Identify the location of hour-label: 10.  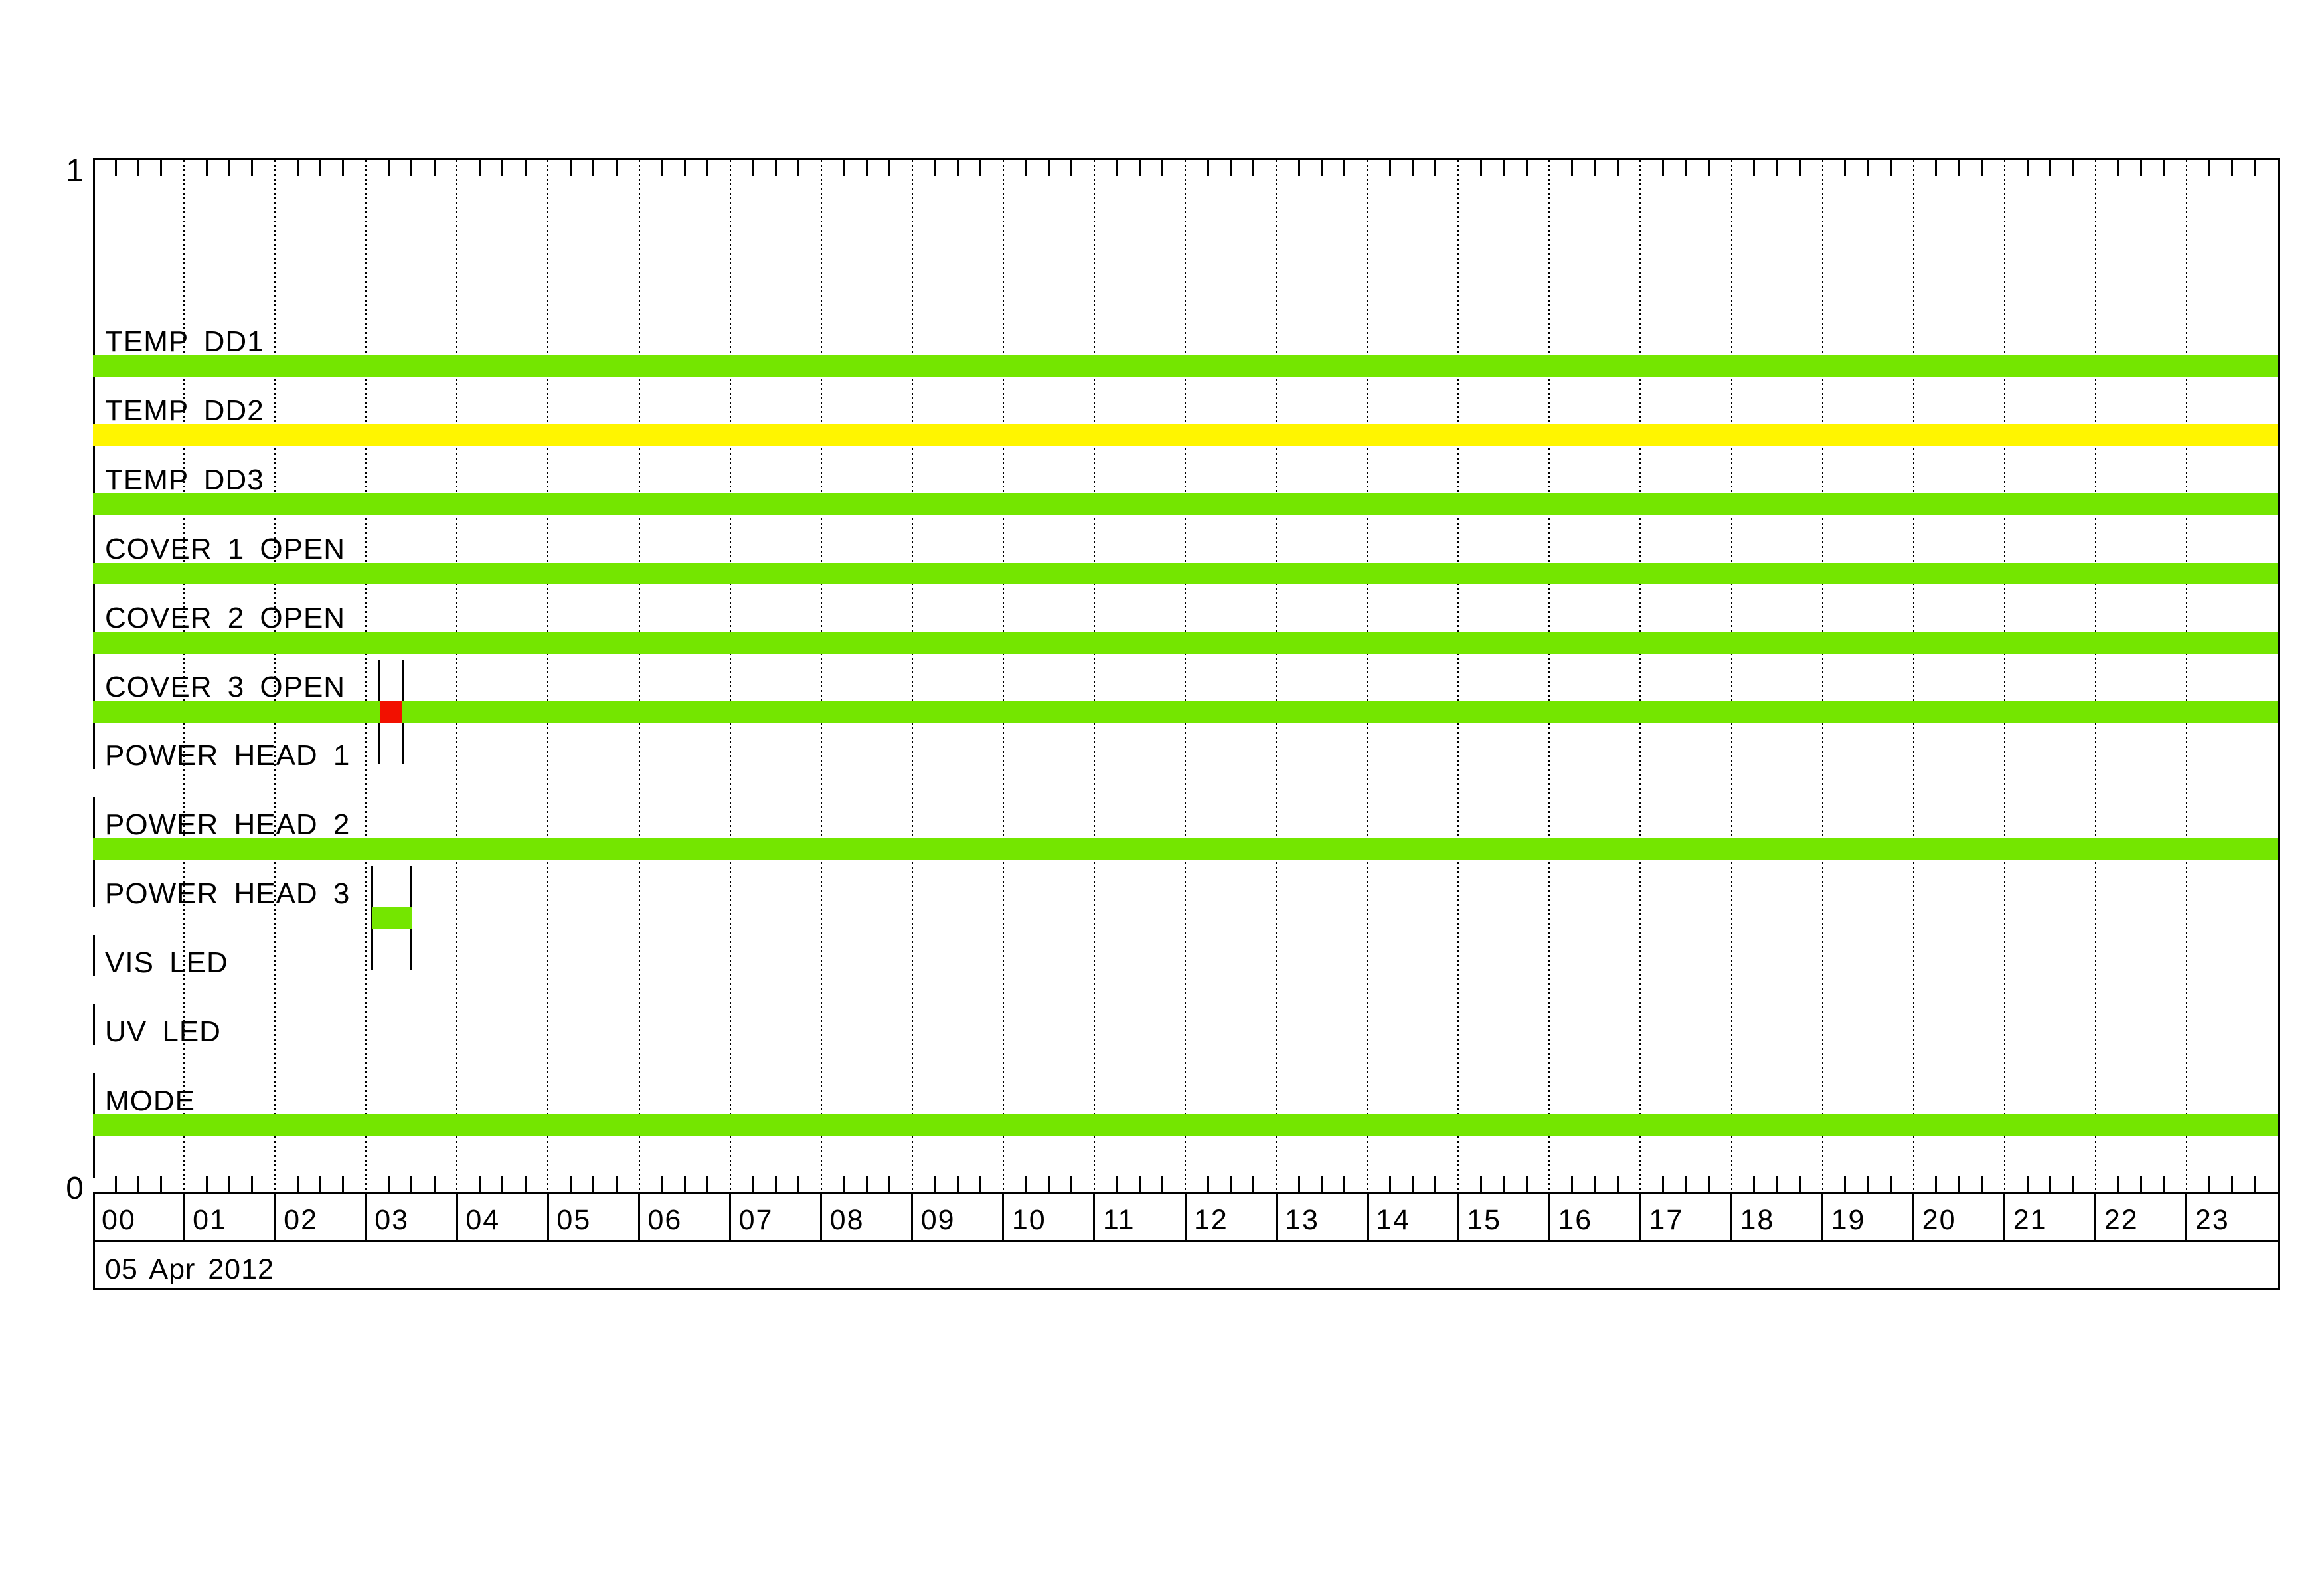
(1028, 1220).